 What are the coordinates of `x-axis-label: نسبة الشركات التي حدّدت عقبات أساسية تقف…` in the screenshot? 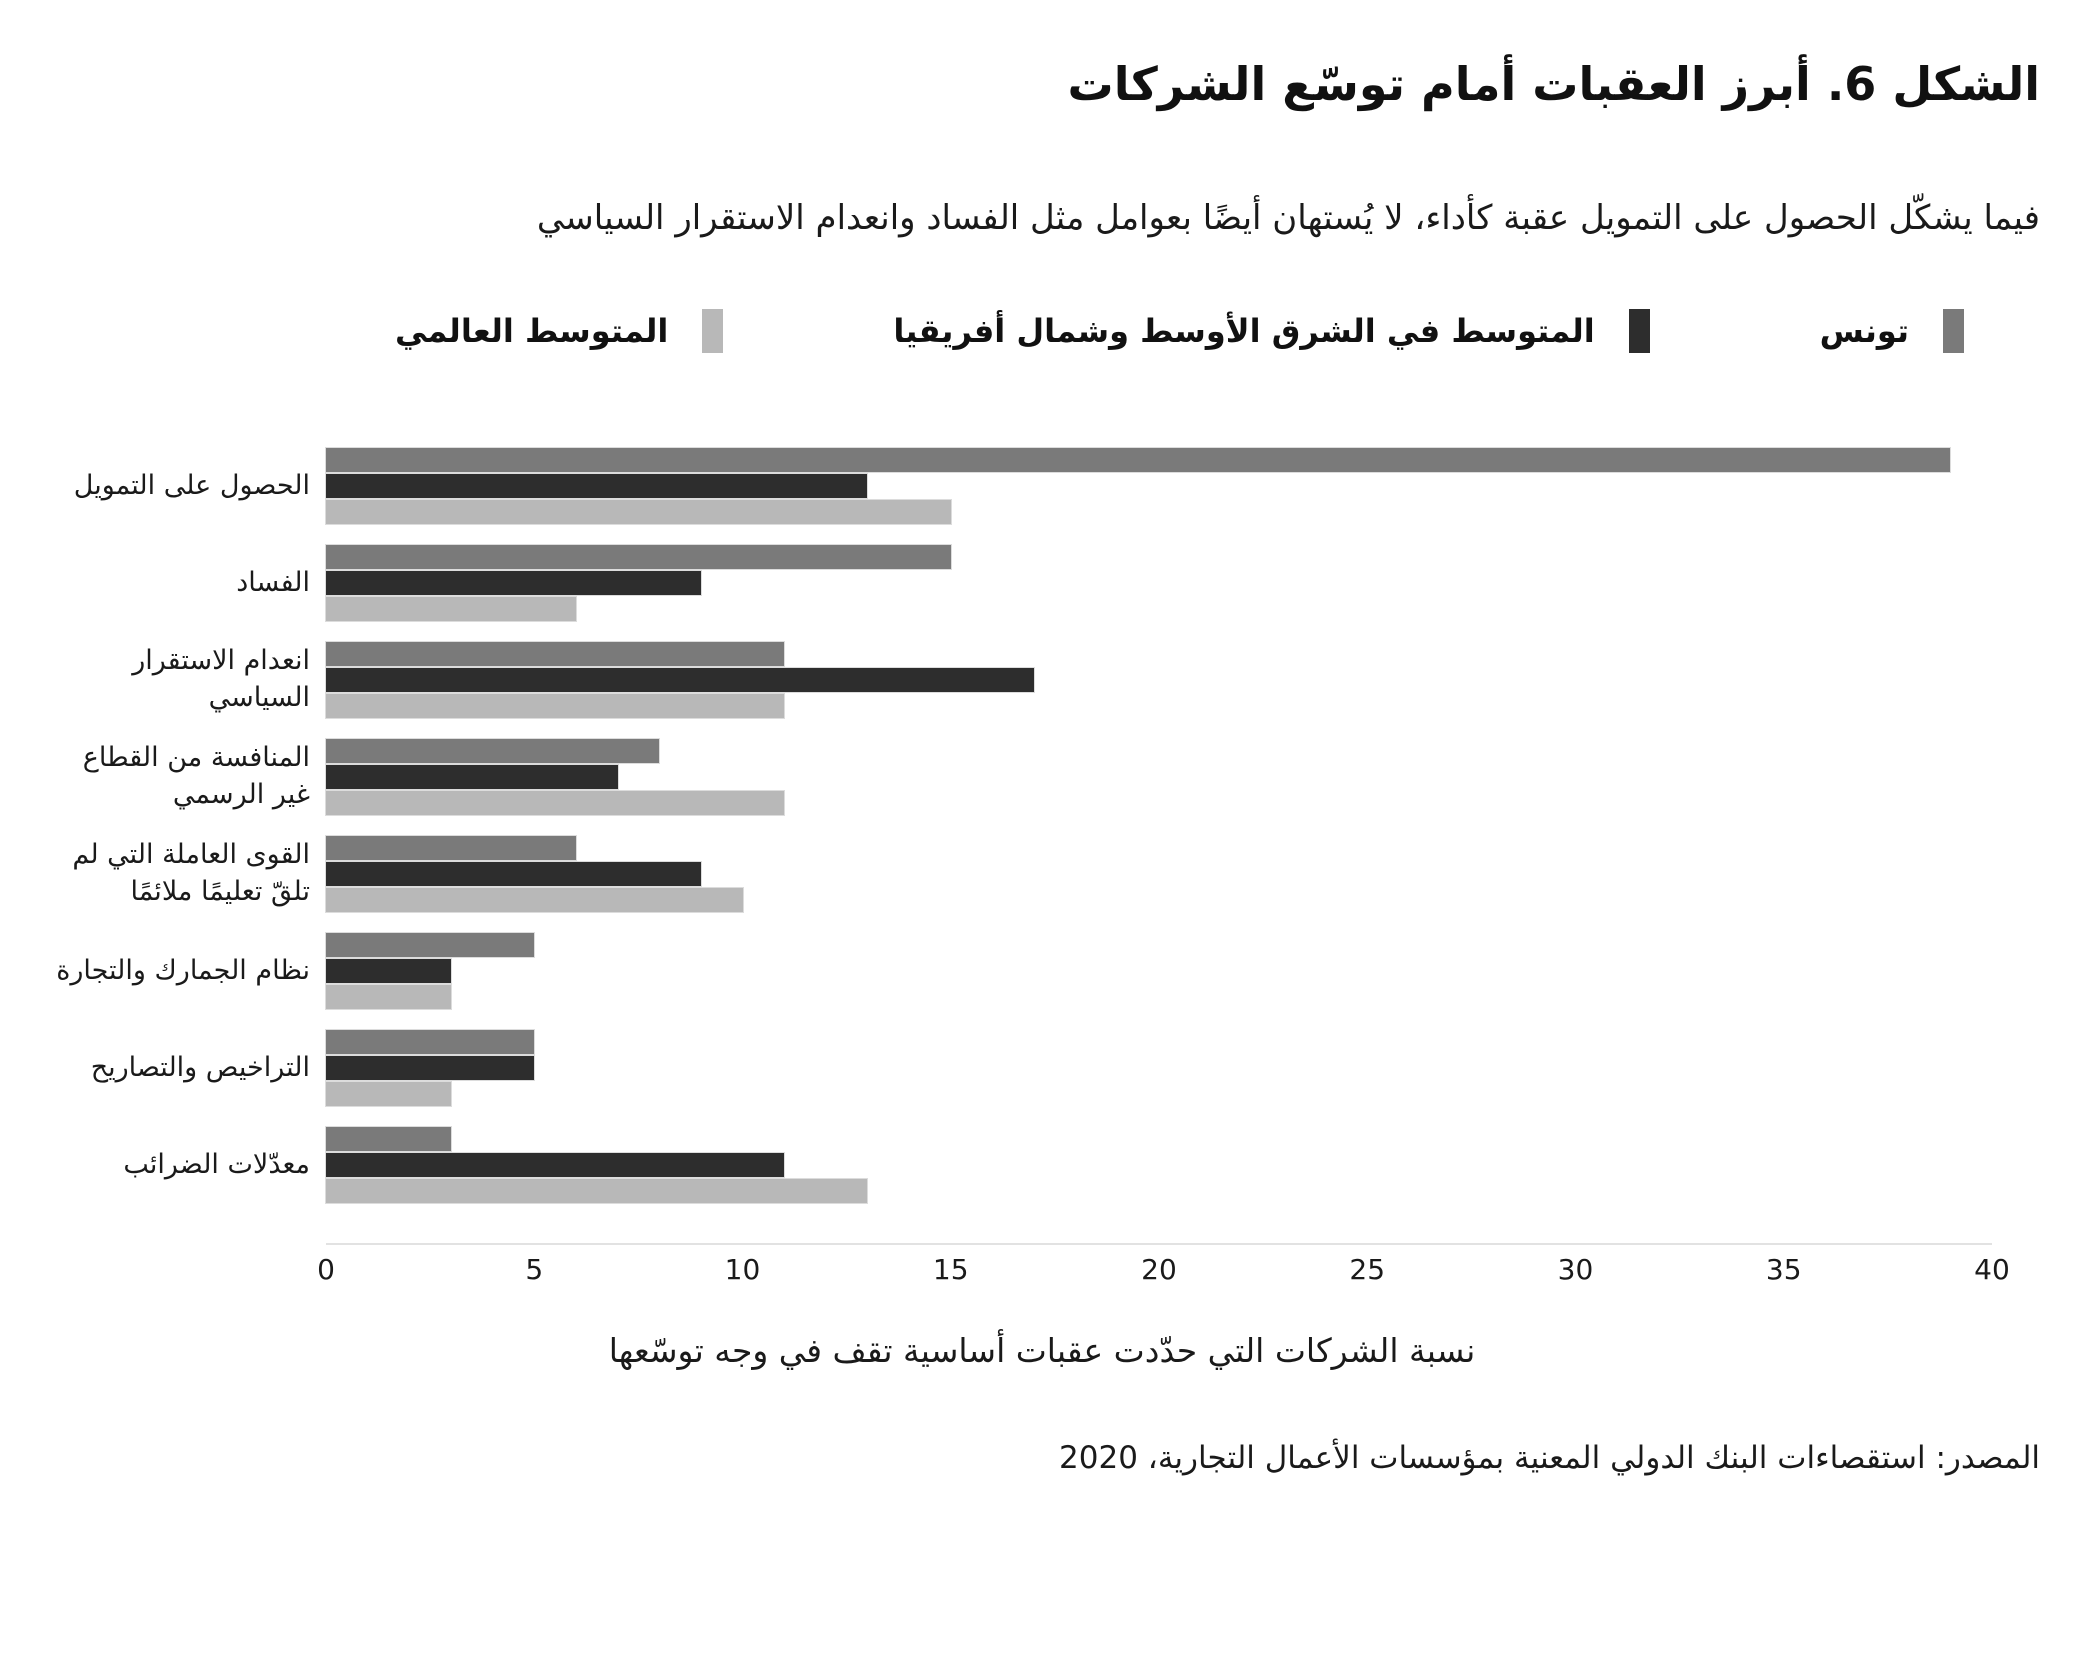 It's located at (1042, 1351).